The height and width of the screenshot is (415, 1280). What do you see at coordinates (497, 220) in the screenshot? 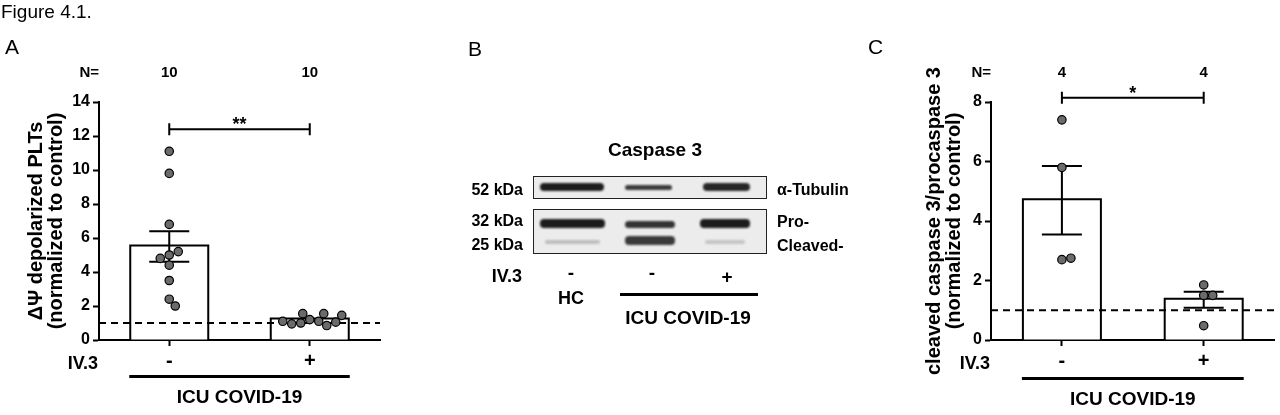
I see `text: 32 kDa` at bounding box center [497, 220].